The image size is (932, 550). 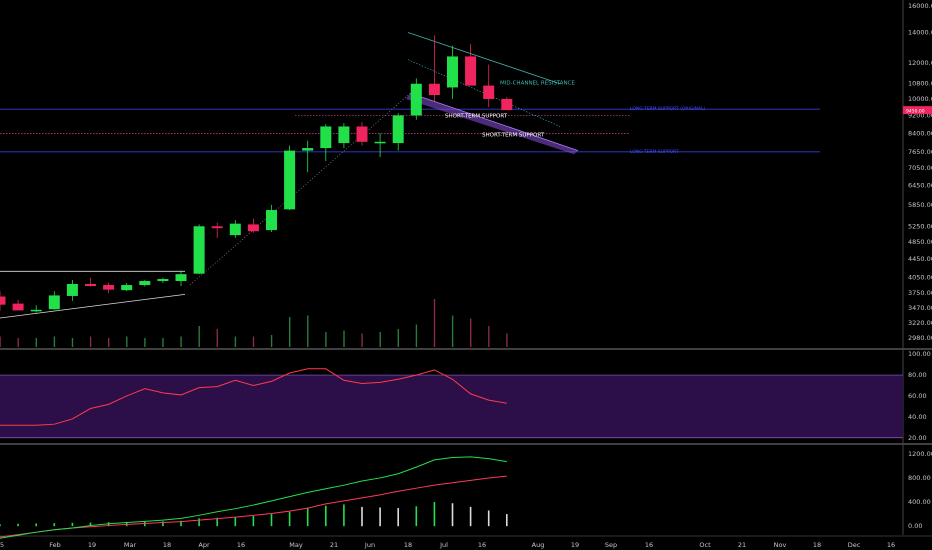 I want to click on channel-upper-line, so click(x=484, y=58).